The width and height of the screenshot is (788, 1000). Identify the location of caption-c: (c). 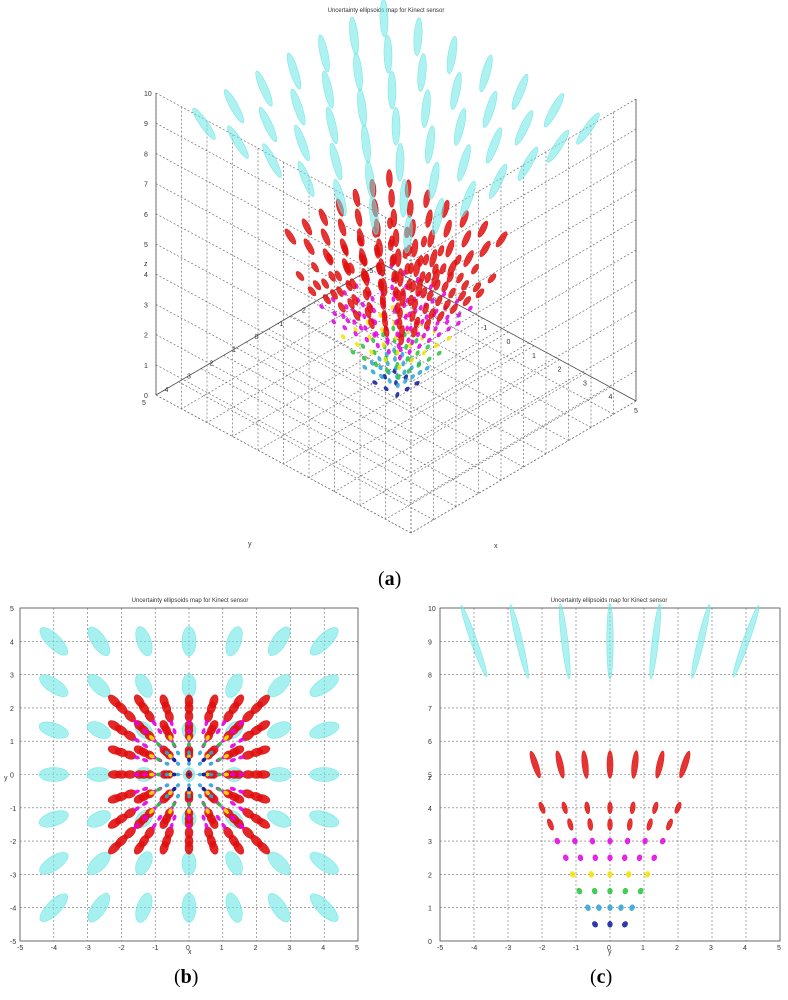
(601, 977).